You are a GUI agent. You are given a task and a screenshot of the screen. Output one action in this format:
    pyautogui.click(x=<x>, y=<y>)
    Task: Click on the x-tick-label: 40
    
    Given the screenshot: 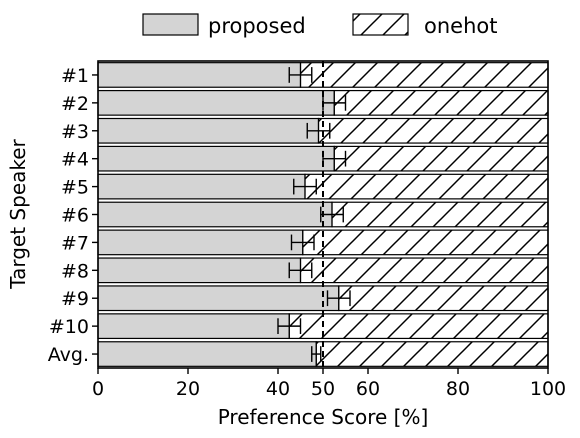 What is the action you would take?
    pyautogui.click(x=278, y=389)
    